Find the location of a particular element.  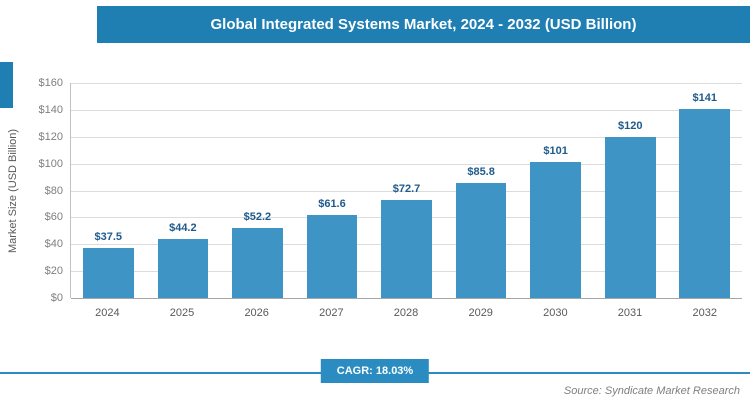

y-tick-label: $20 is located at coordinates (53, 271).